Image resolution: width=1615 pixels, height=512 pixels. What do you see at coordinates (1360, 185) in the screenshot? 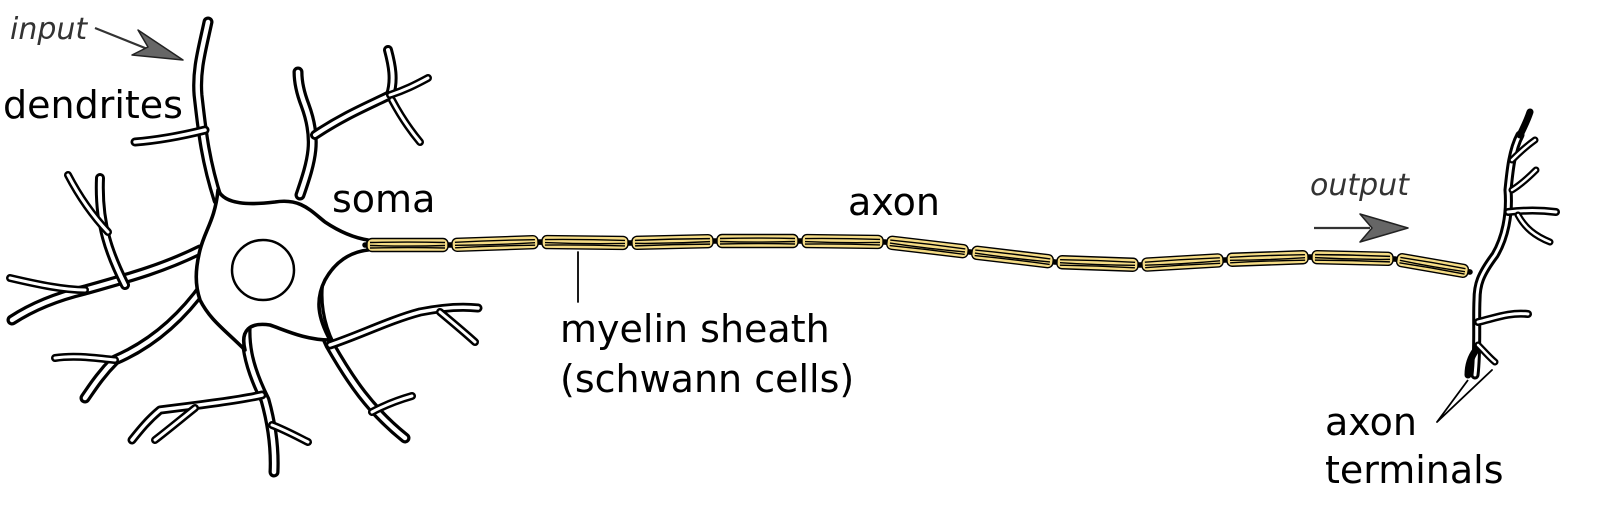
I see `output-label: output` at bounding box center [1360, 185].